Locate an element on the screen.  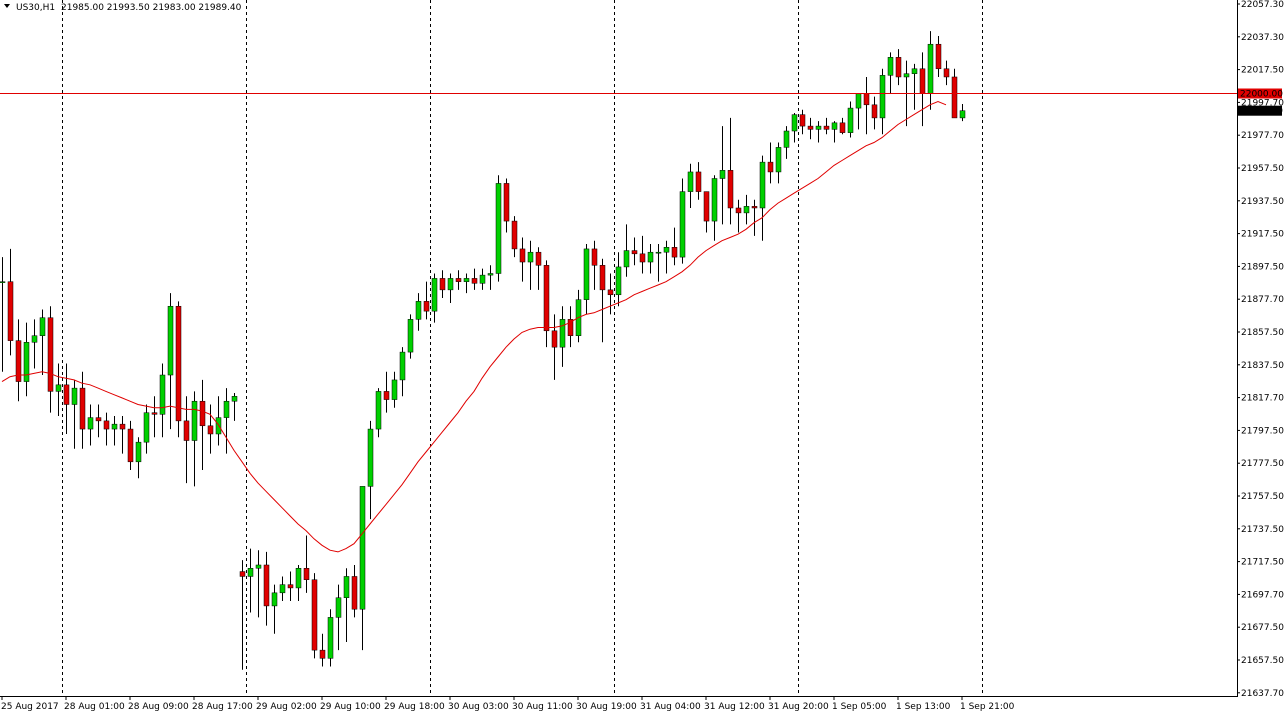
time-tick-label: 29 Aug 18:00 is located at coordinates (414, 707).